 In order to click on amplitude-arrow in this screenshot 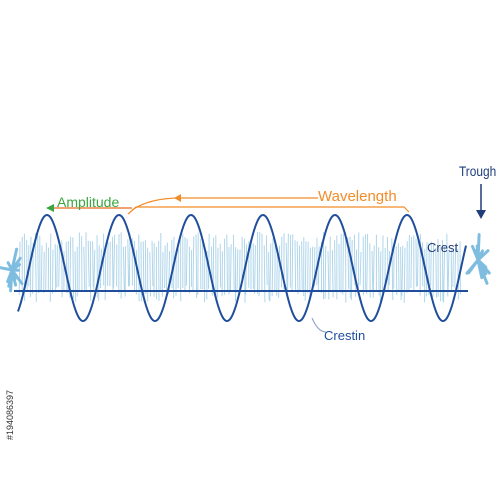, I will do `click(50, 208)`.